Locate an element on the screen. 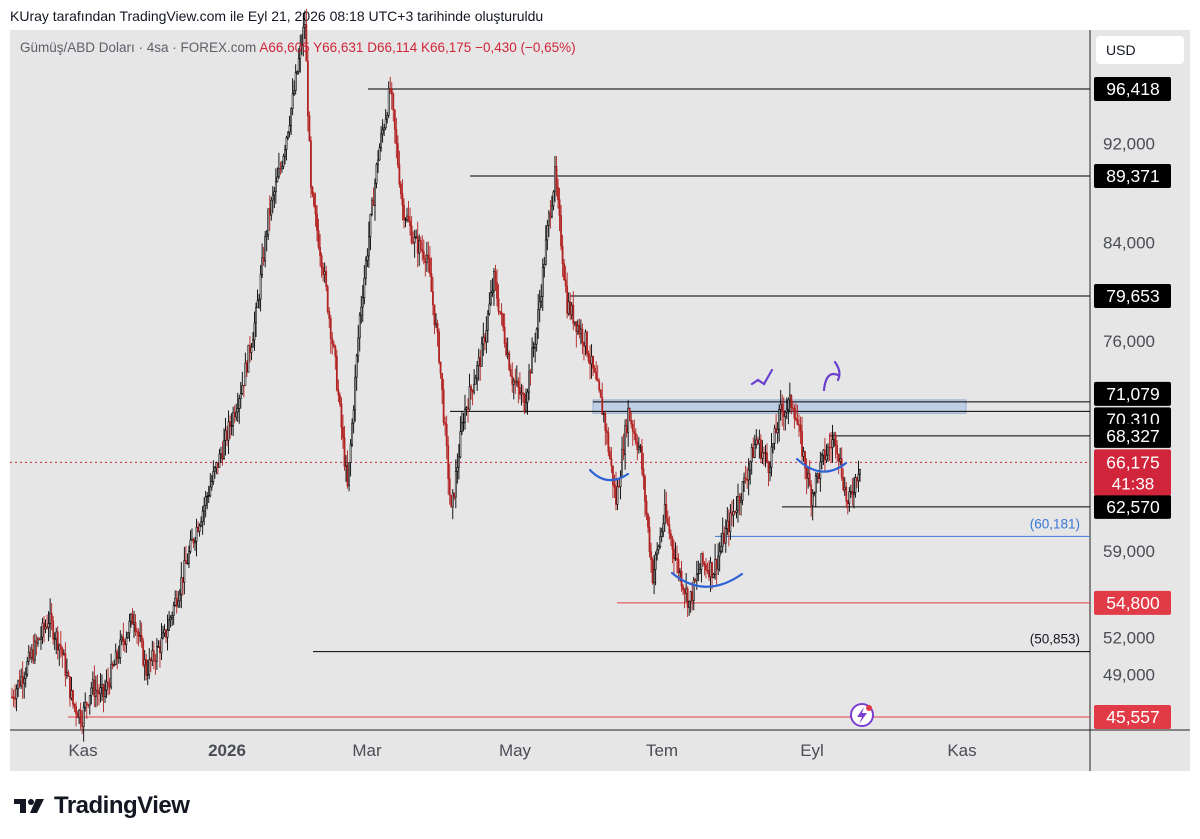  purple-mark-drawing is located at coordinates (762, 377).